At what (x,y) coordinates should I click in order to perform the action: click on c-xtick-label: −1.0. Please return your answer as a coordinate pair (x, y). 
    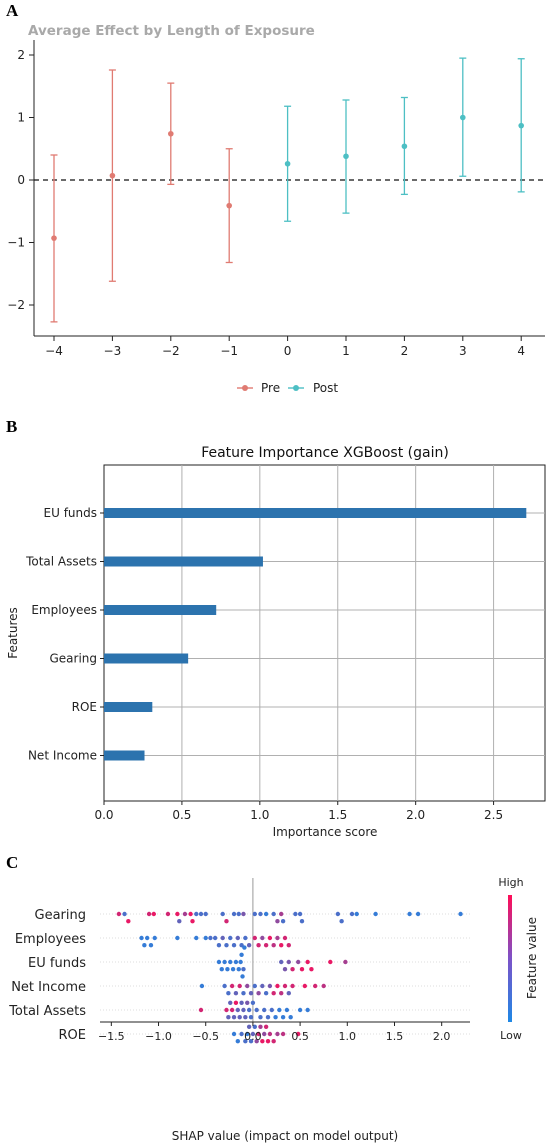
    Looking at the image, I should click on (158, 1036).